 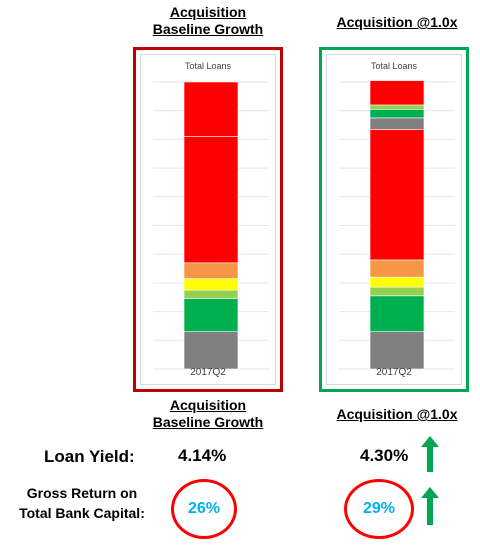 I want to click on gross-return-left-circle: 26%, so click(x=204, y=509).